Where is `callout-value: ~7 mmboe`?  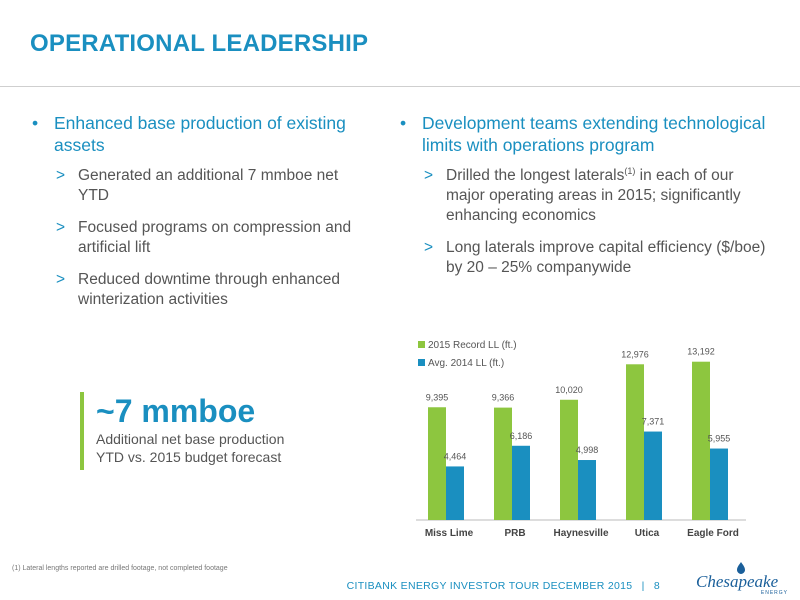 callout-value: ~7 mmboe is located at coordinates (176, 411).